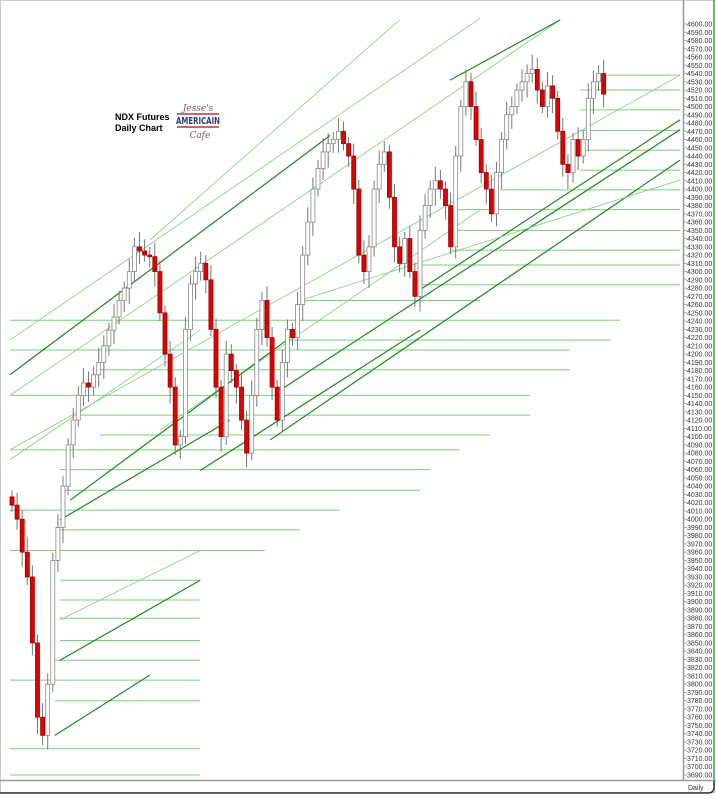 The image size is (716, 800). What do you see at coordinates (699, 371) in the screenshot?
I see `y-tick-label: 4180.00` at bounding box center [699, 371].